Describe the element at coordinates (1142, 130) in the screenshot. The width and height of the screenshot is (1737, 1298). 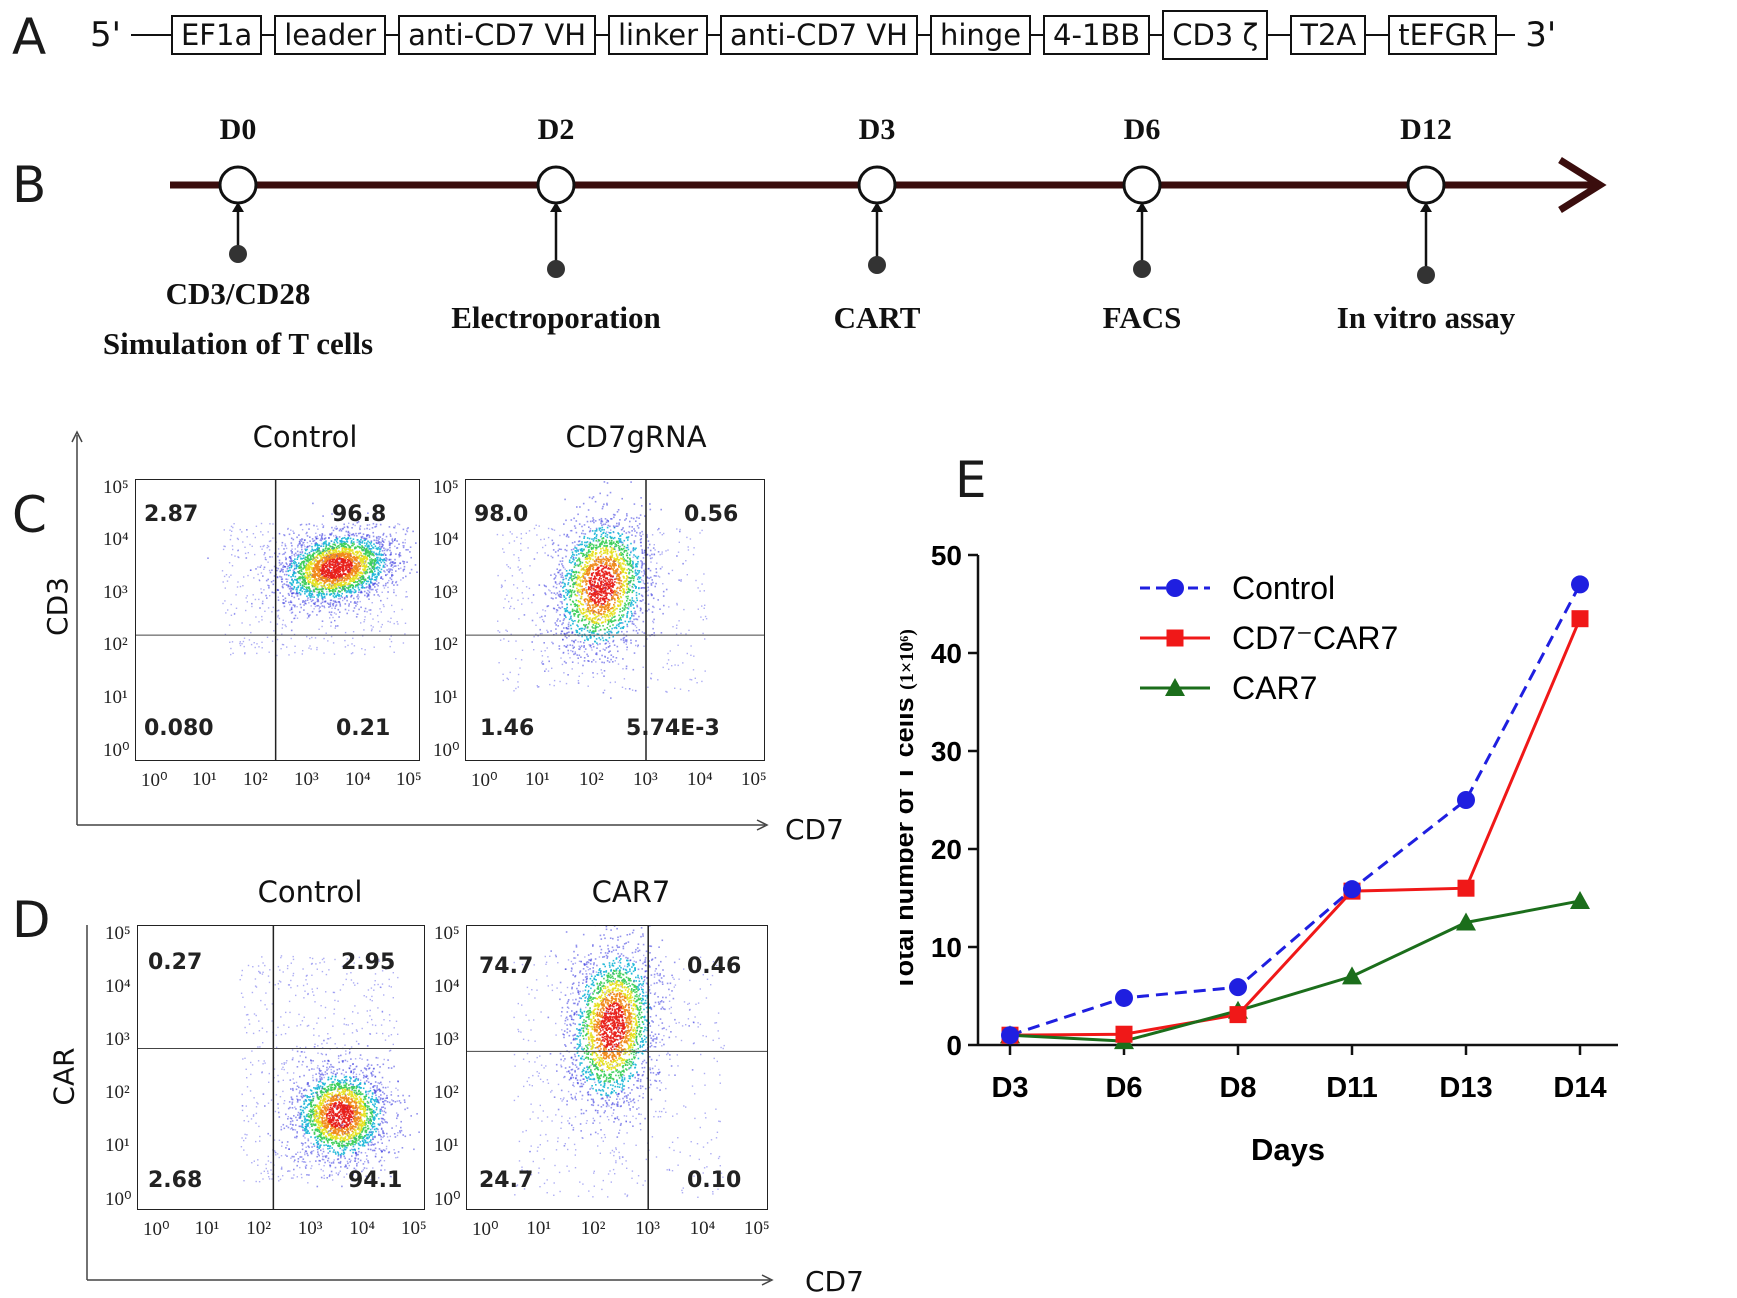
I see `timeline-day-label: D6` at that location.